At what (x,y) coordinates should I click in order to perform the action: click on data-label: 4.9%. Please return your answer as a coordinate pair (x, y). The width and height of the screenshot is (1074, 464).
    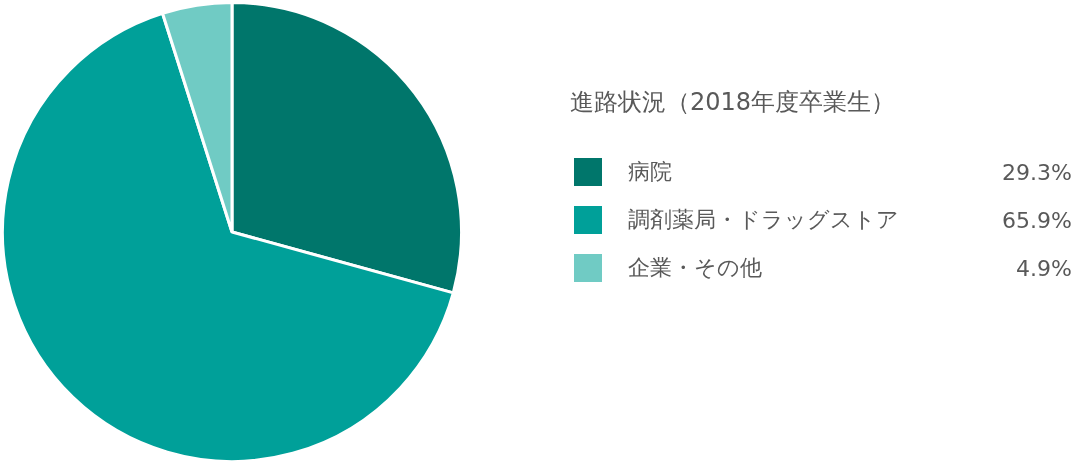
    Looking at the image, I should click on (1044, 268).